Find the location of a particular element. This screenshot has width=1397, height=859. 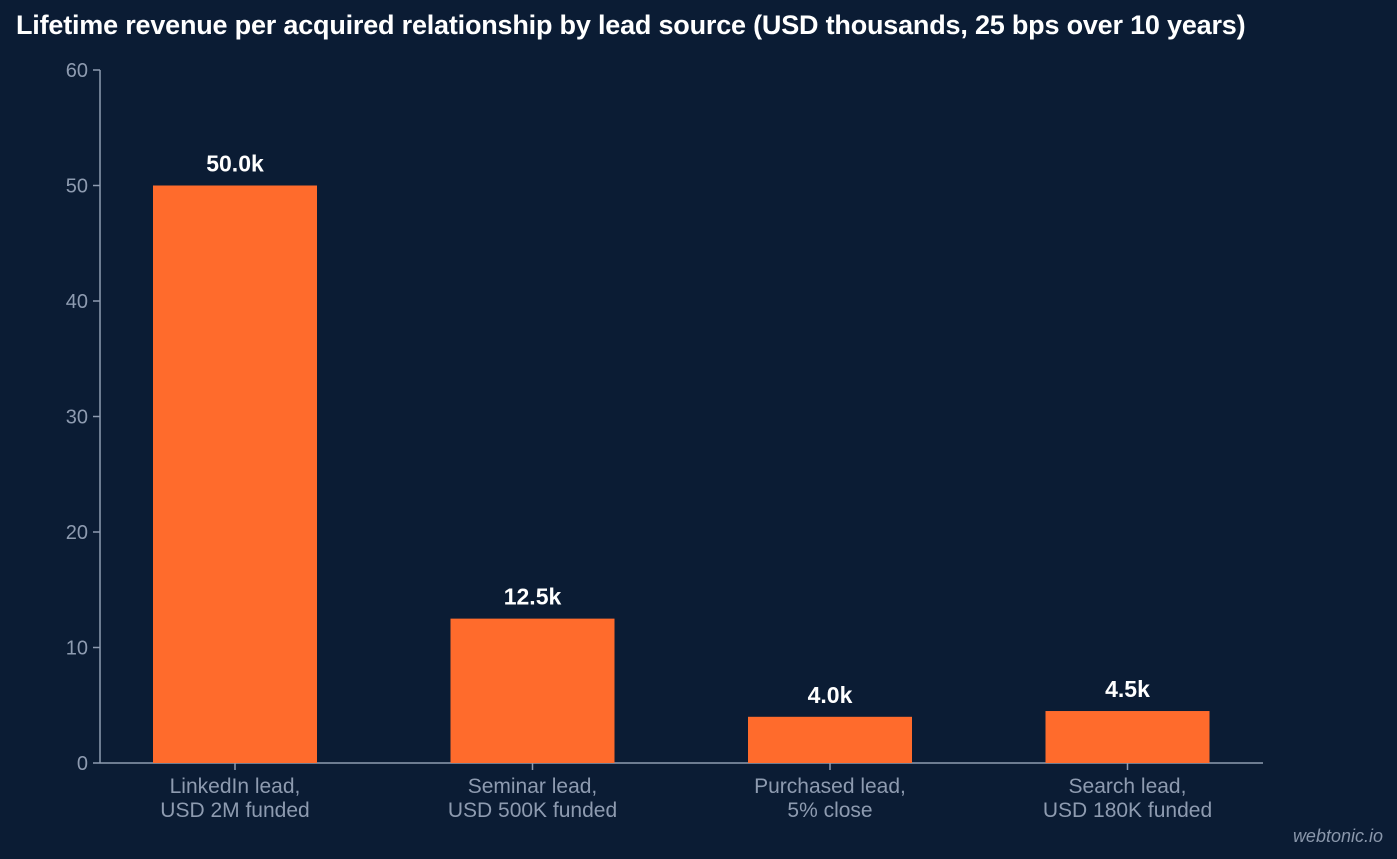

x-tick-label: USD 180K funded is located at coordinates (1127, 810).